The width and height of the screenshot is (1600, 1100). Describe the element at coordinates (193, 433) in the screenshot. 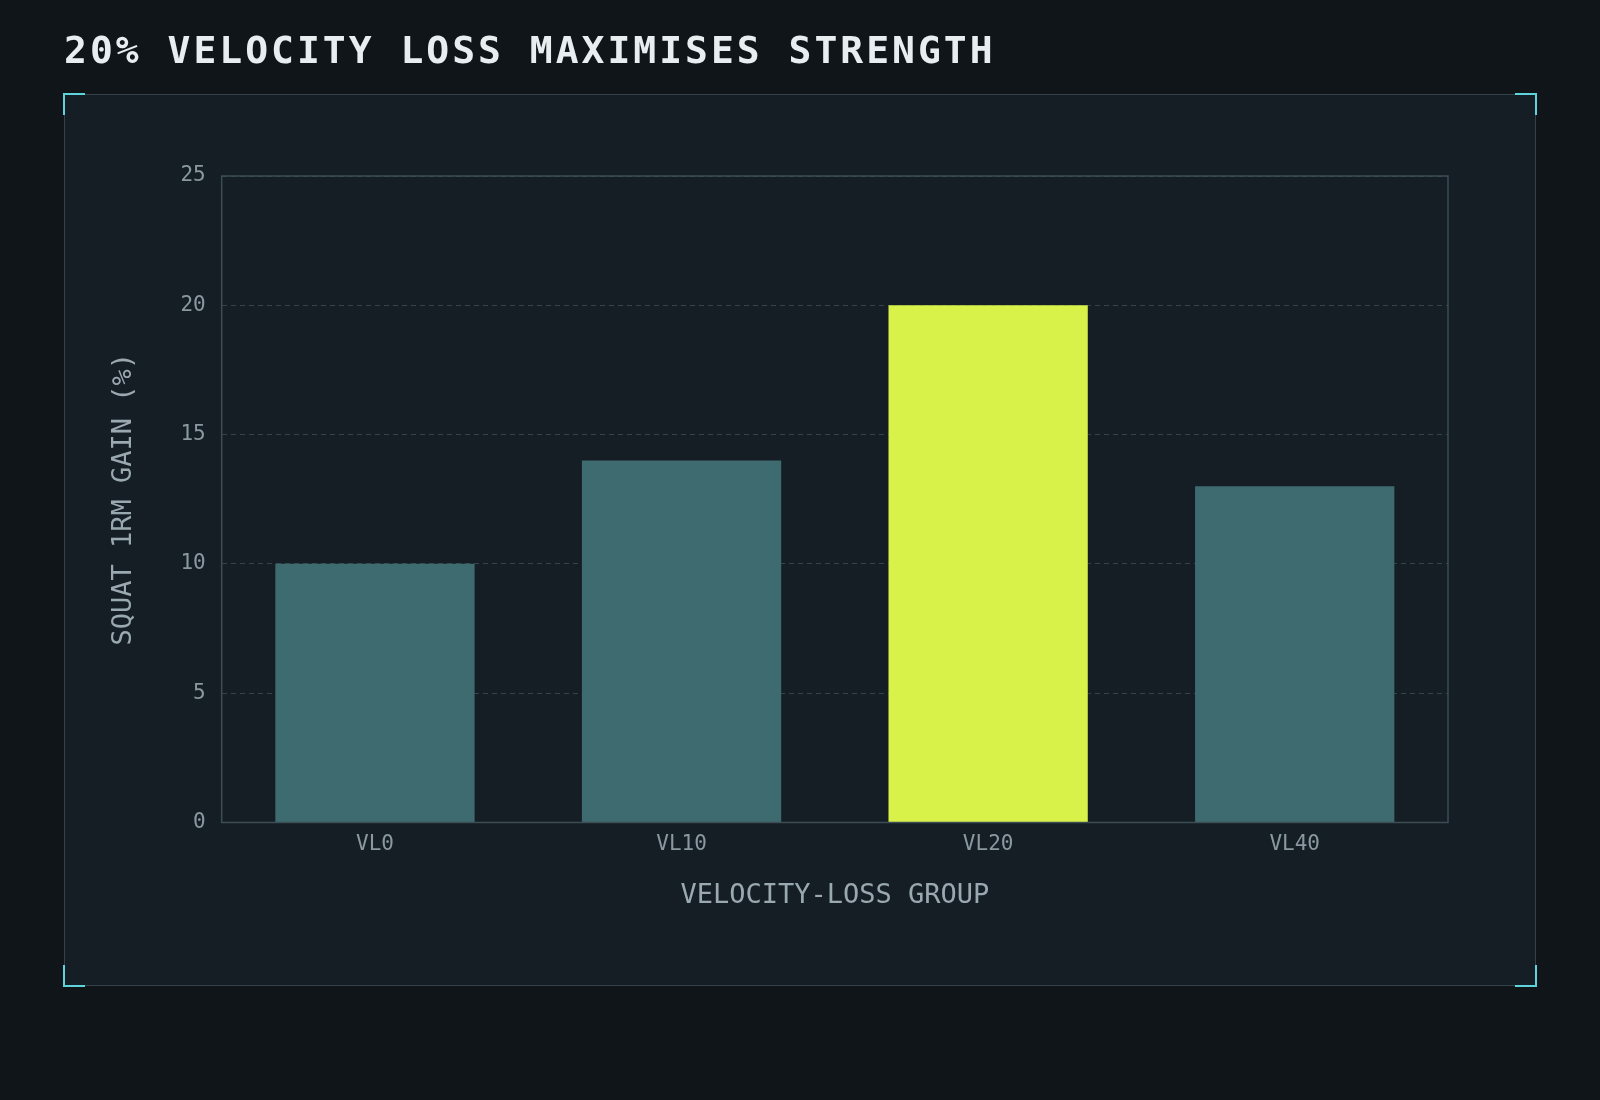

I see `y-tick-label: 15` at that location.